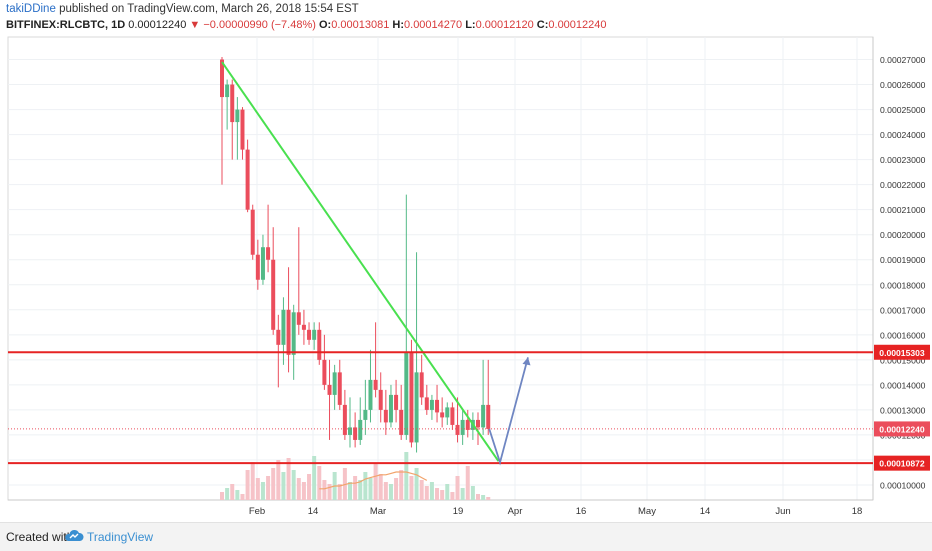 This screenshot has height=551, width=932. Describe the element at coordinates (398, 25) in the screenshot. I see `high-label: H:` at that location.